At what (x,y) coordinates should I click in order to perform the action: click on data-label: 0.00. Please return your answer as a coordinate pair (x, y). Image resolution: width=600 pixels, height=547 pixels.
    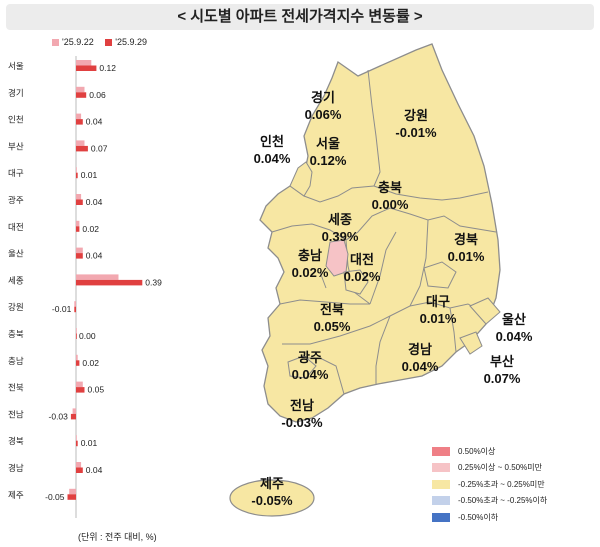
    Looking at the image, I should click on (87, 336).